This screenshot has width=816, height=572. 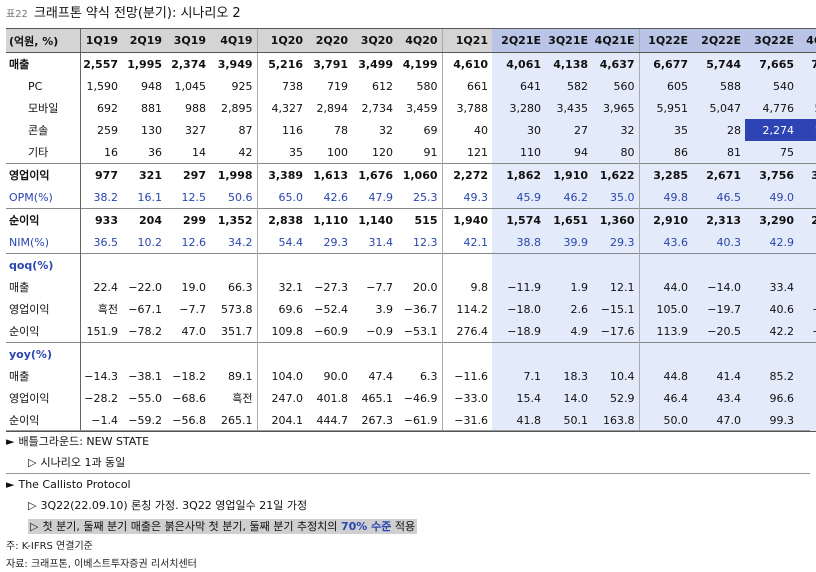 I want to click on table-cell: 50.6, so click(x=240, y=197).